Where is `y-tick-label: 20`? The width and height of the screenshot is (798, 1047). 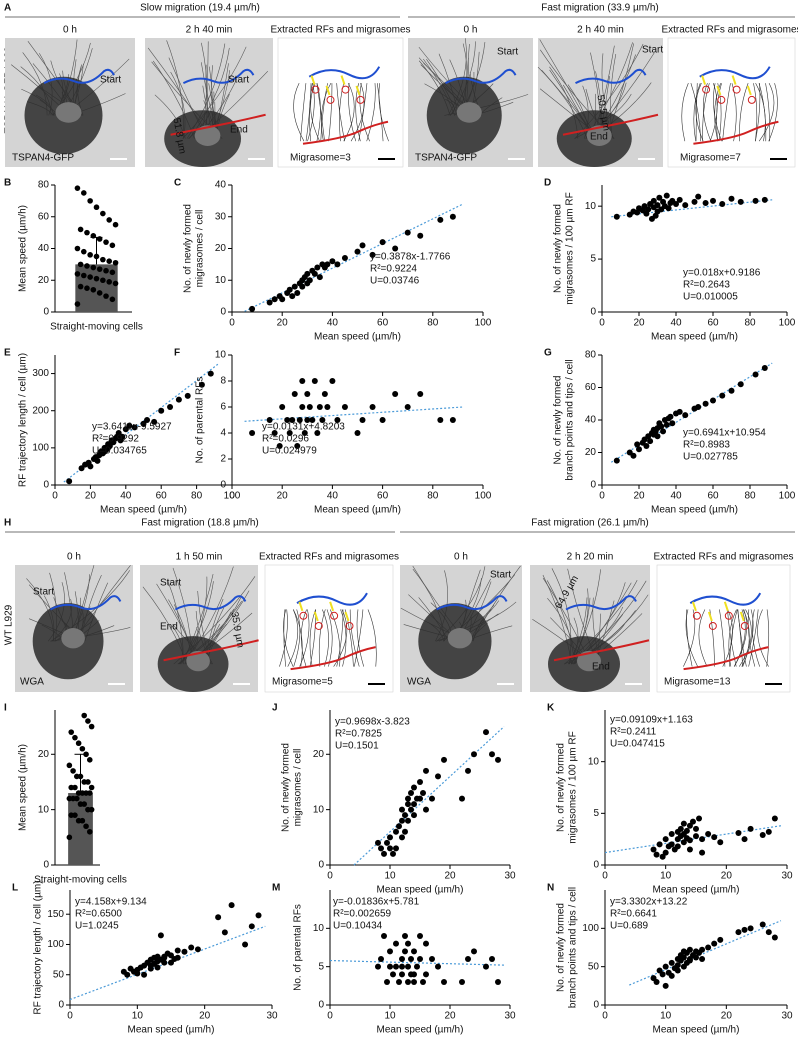
y-tick-label: 20 is located at coordinates (319, 754).